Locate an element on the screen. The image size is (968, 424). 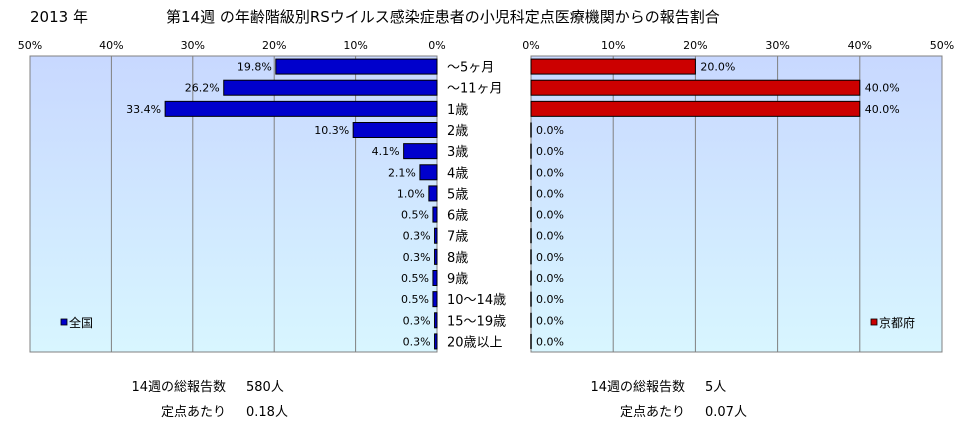
data-label-kyoto: 20.0% is located at coordinates (717, 67).